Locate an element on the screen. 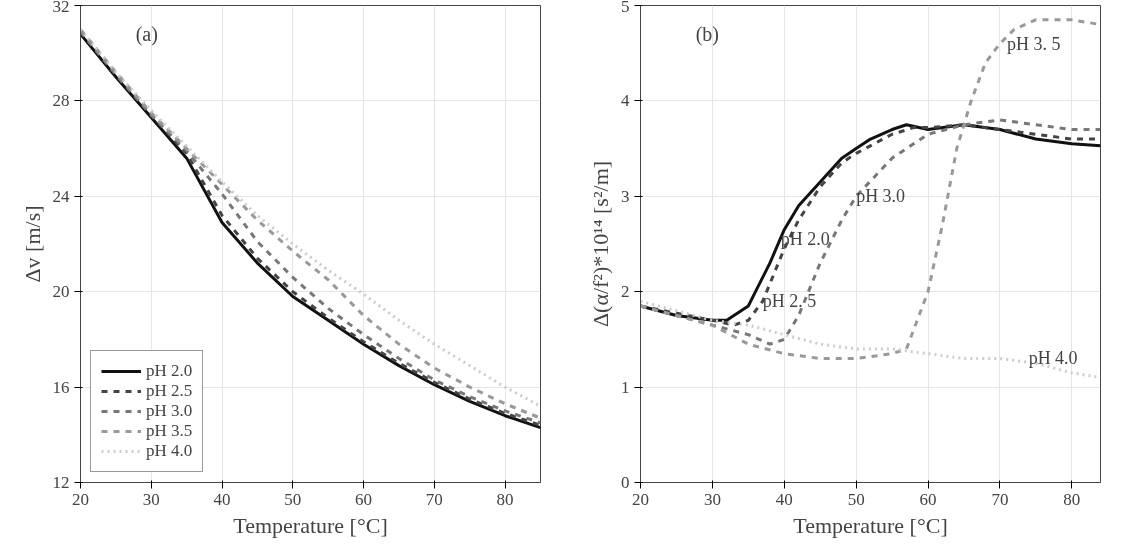  x-tick-label: 20 is located at coordinates (80, 499).